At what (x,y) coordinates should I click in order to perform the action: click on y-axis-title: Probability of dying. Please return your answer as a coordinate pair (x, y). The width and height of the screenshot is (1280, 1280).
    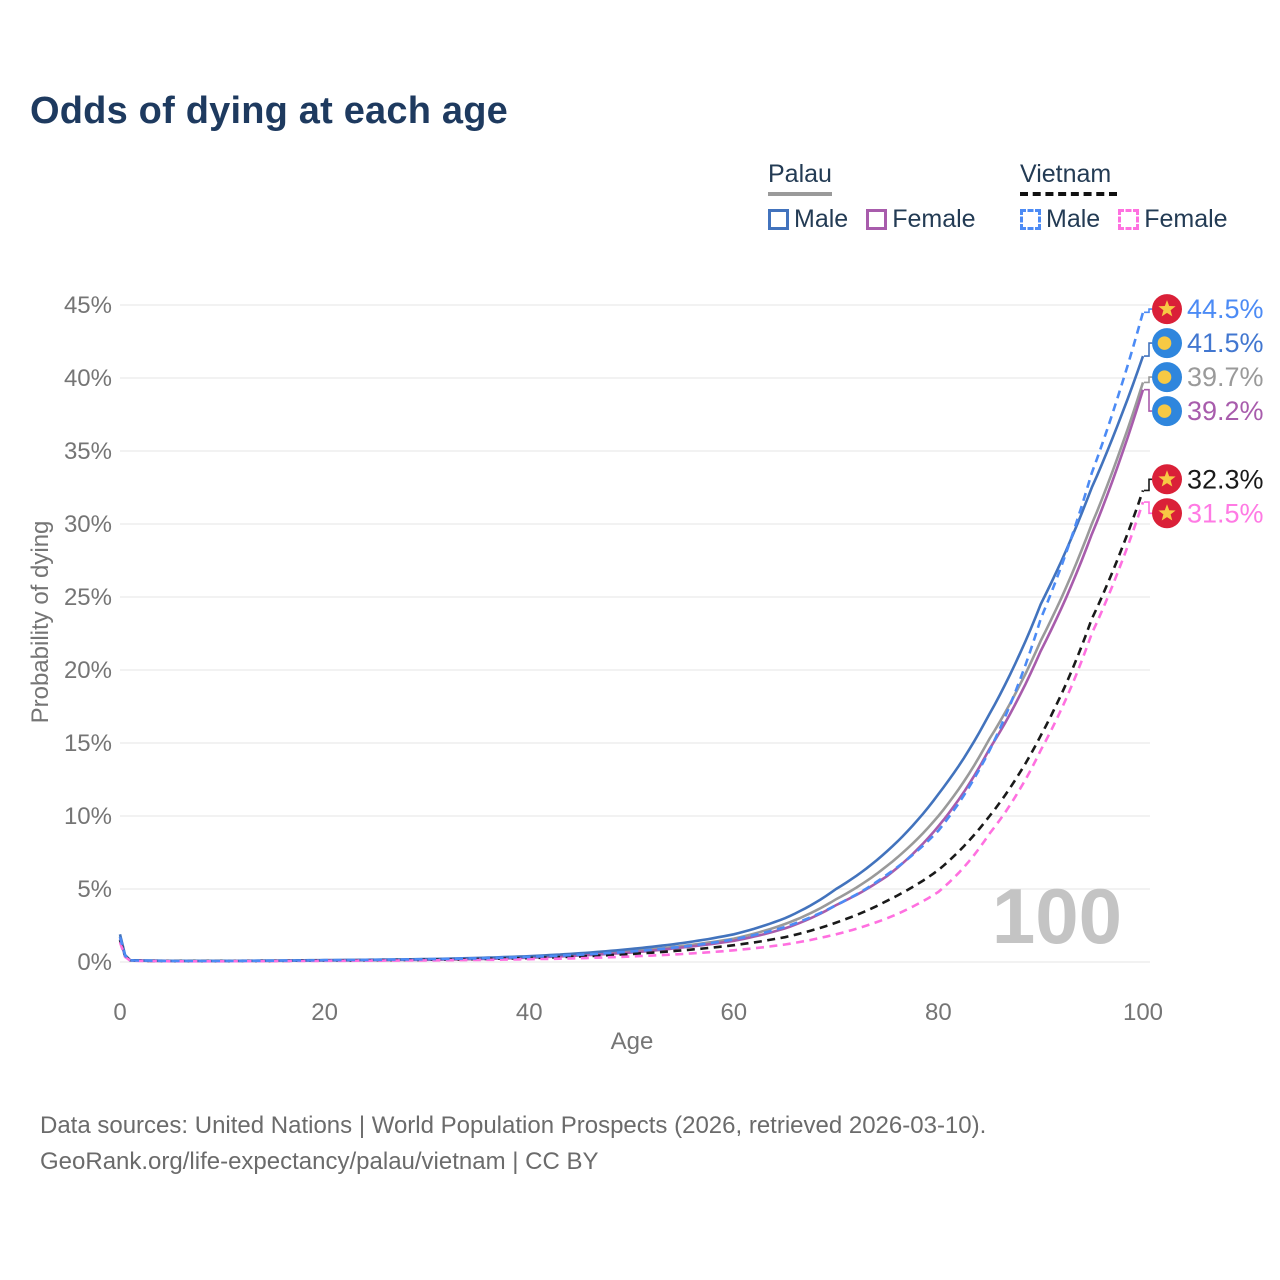
    Looking at the image, I should click on (40, 622).